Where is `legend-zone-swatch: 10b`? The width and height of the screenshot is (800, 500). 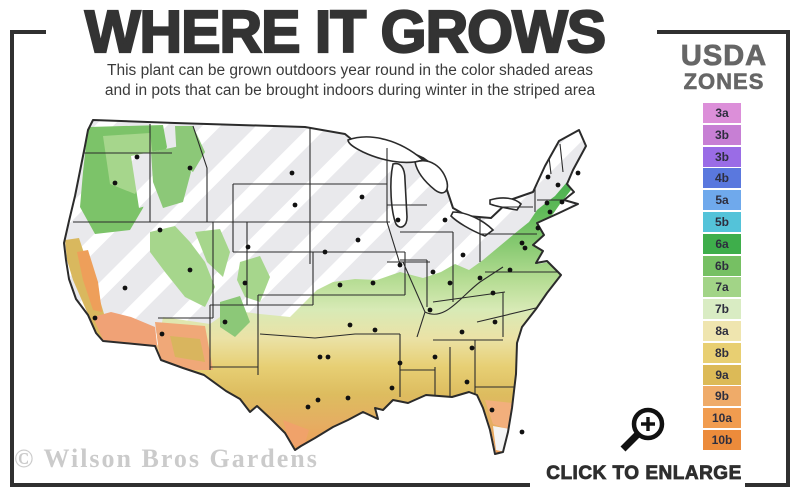
legend-zone-swatch: 10b is located at coordinates (722, 439).